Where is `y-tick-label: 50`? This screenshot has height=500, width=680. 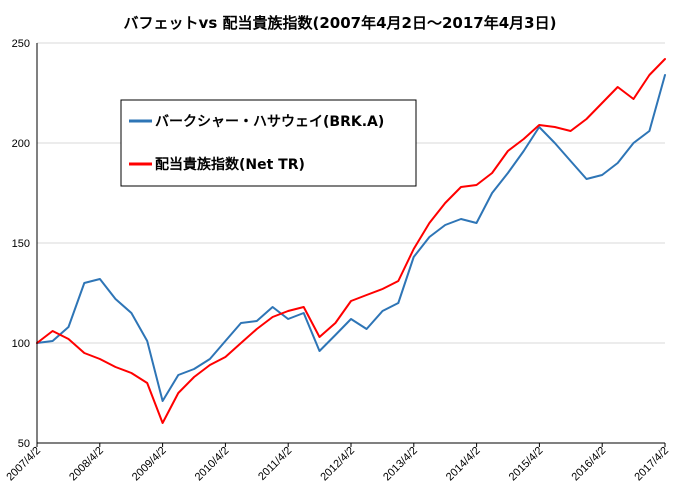
y-tick-label: 50 is located at coordinates (24, 444).